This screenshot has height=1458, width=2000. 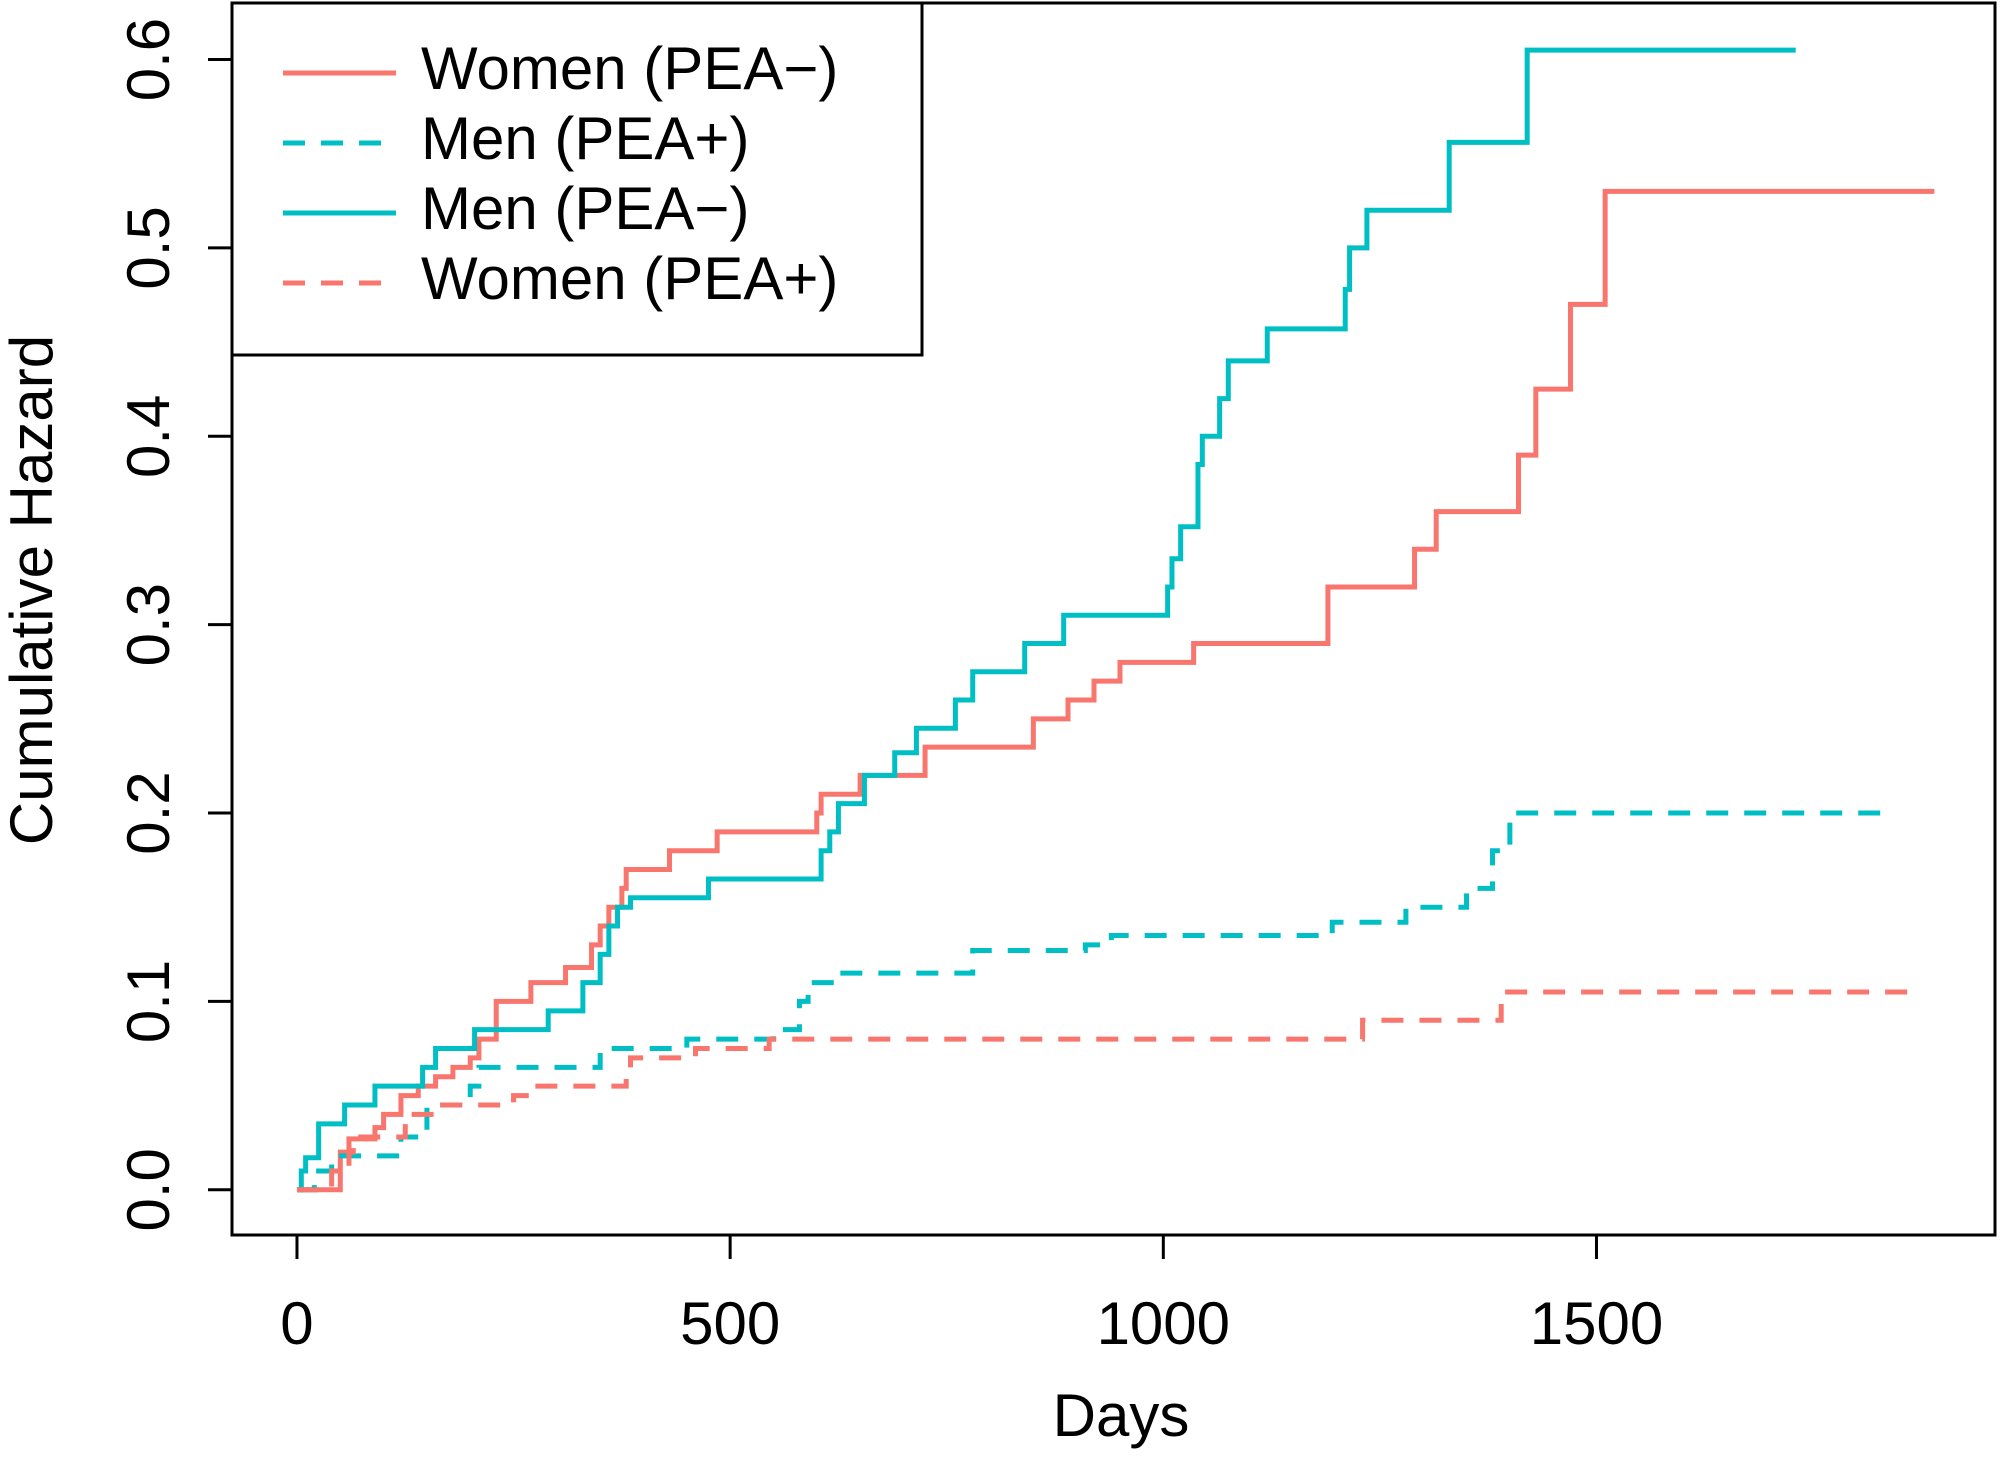 What do you see at coordinates (1121, 1415) in the screenshot?
I see `x-axis-title: Days` at bounding box center [1121, 1415].